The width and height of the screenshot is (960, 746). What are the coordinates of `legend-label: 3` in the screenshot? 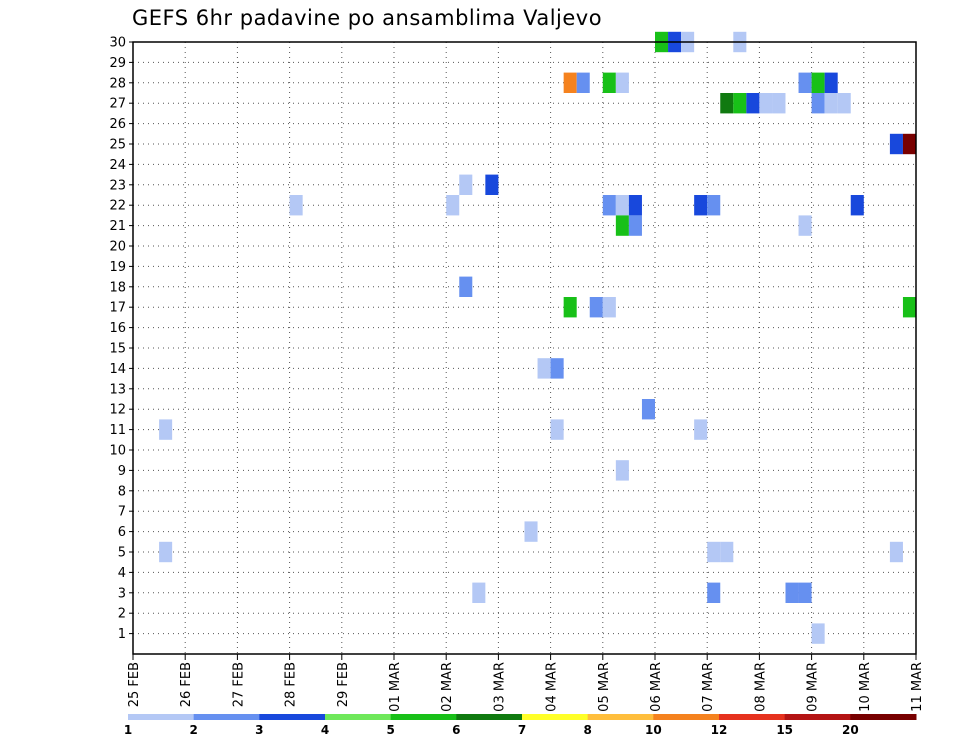 It's located at (259, 730).